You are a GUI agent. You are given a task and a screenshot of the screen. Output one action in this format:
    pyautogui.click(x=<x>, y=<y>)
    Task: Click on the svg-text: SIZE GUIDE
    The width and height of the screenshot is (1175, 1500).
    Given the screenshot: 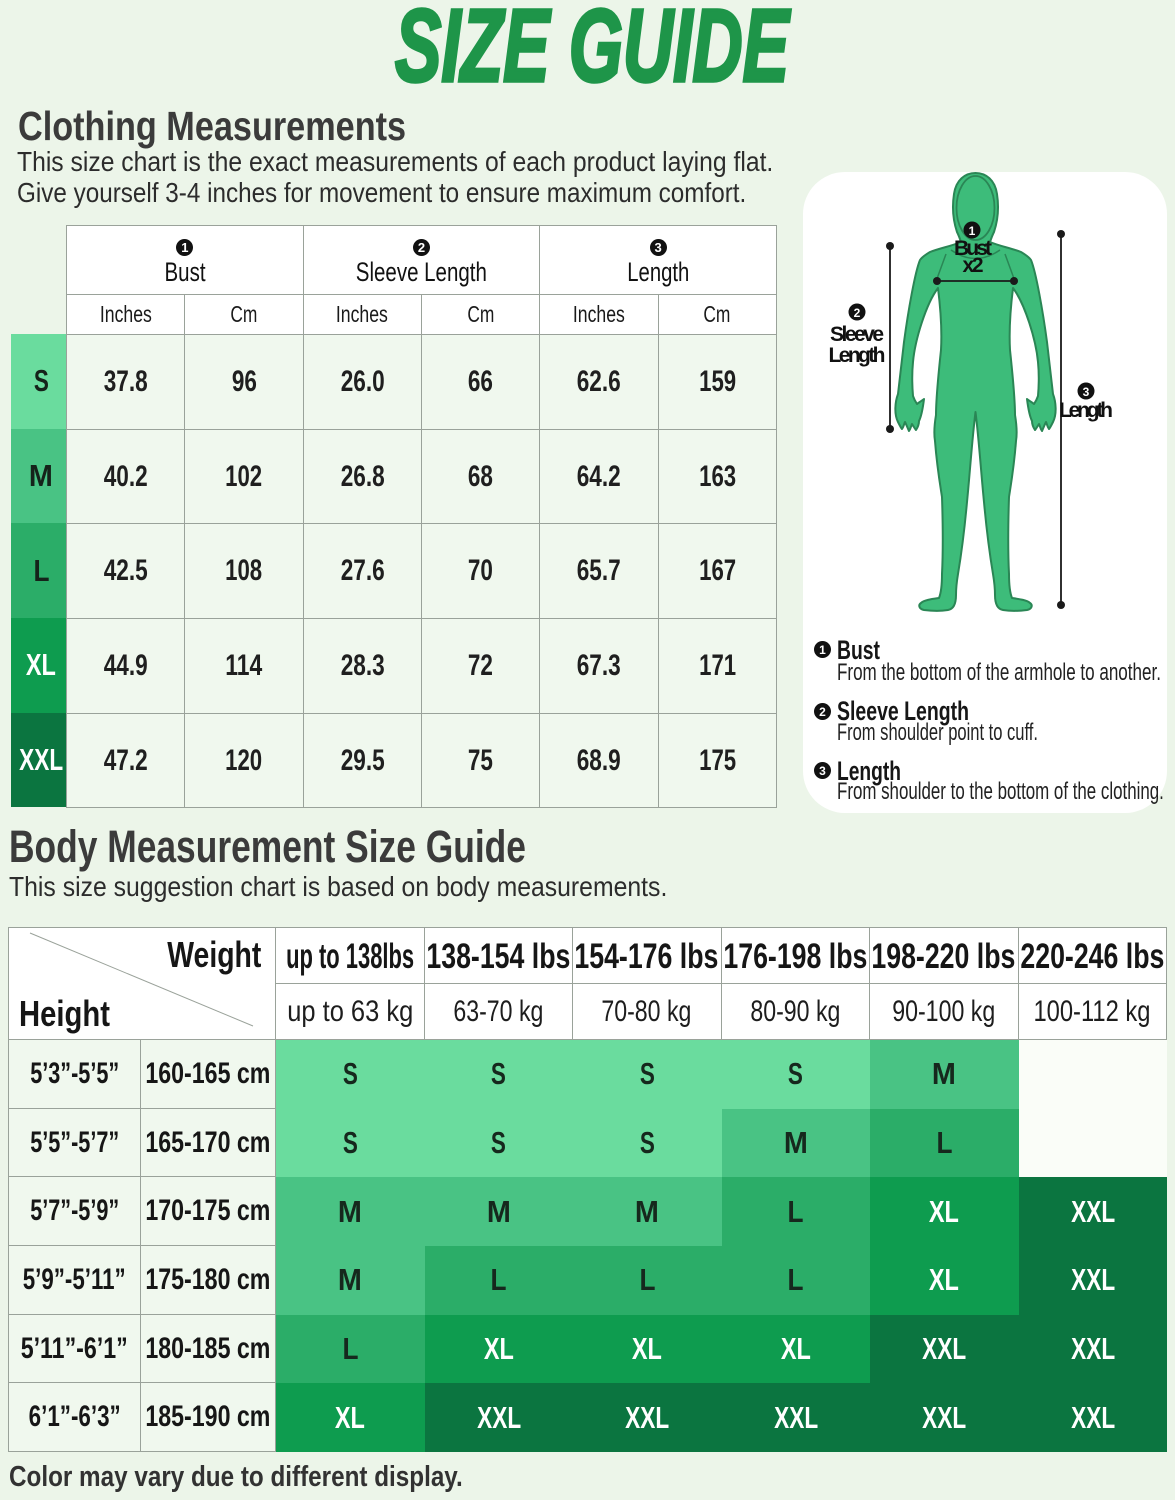 What is the action you would take?
    pyautogui.click(x=593, y=51)
    